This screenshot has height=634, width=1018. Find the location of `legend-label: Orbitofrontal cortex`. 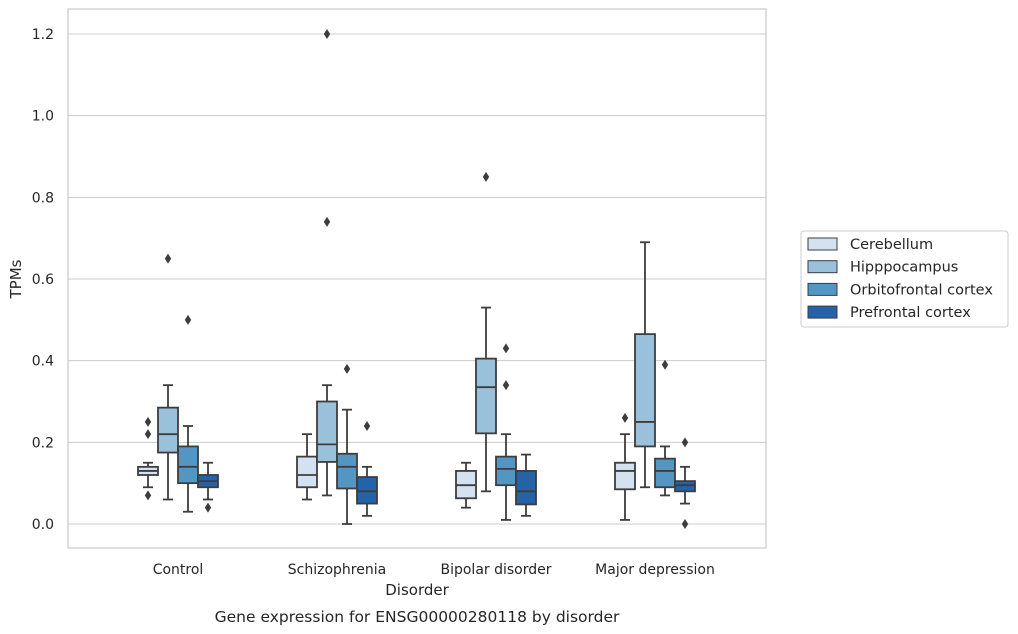

legend-label: Orbitofrontal cortex is located at coordinates (921, 290).